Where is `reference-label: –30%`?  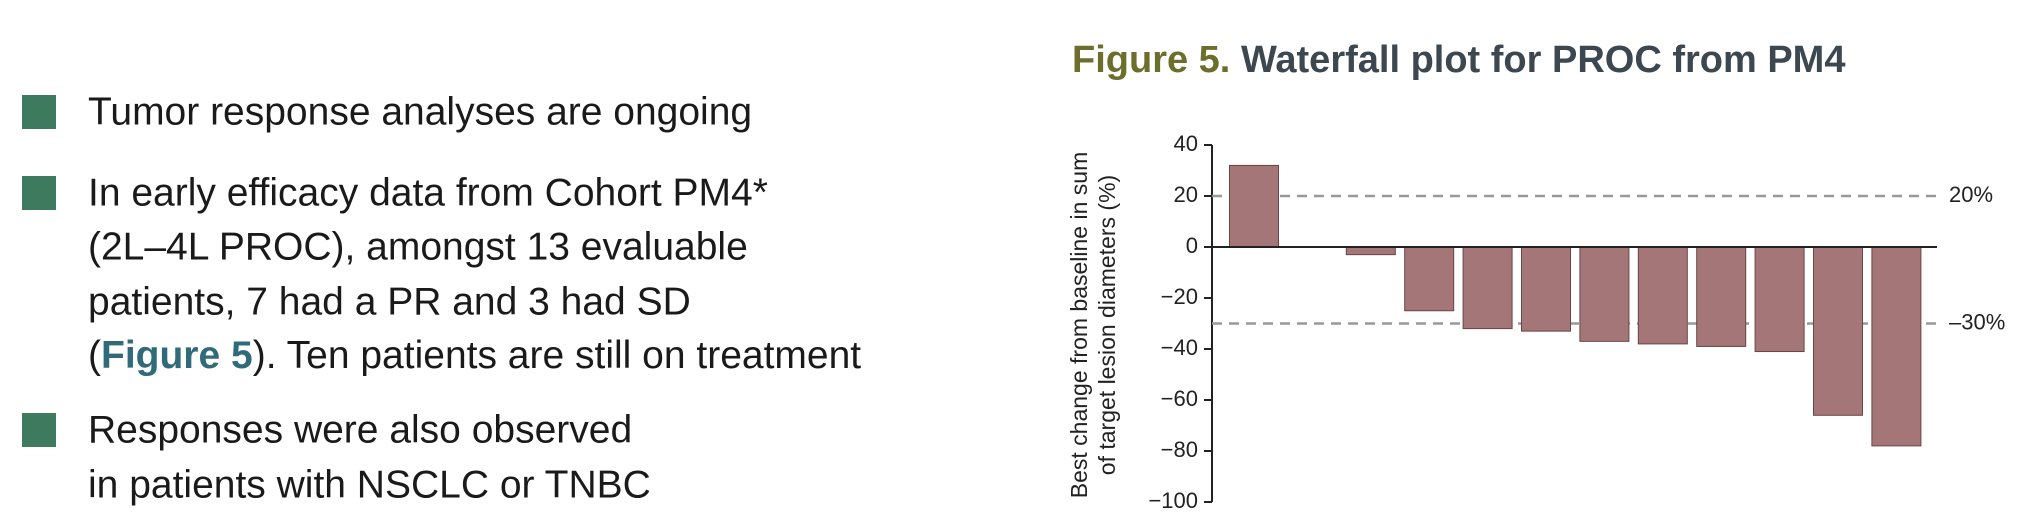 reference-label: –30% is located at coordinates (1977, 321).